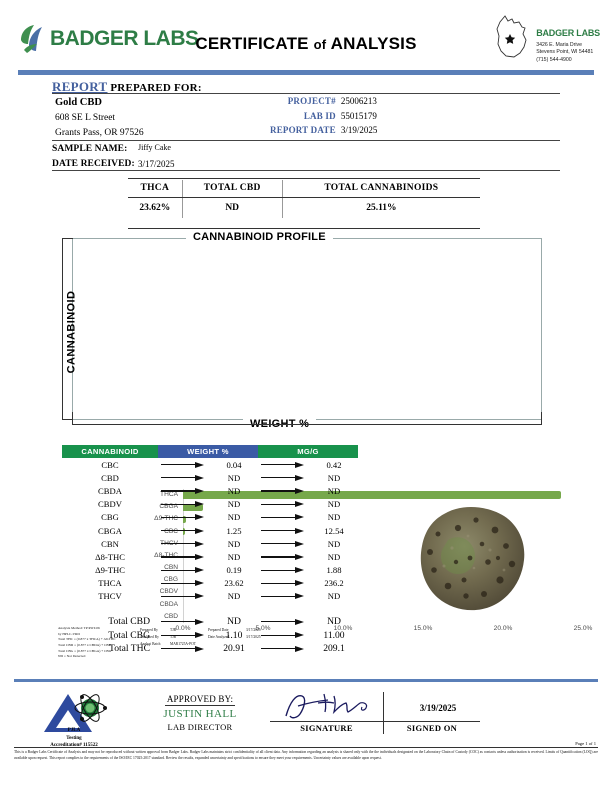 The width and height of the screenshot is (612, 792). What do you see at coordinates (85, 650) in the screenshot?
I see `footnote-total-cbg-formula: Total CBG = (0.877 x CBGA) + CBG` at bounding box center [85, 650].